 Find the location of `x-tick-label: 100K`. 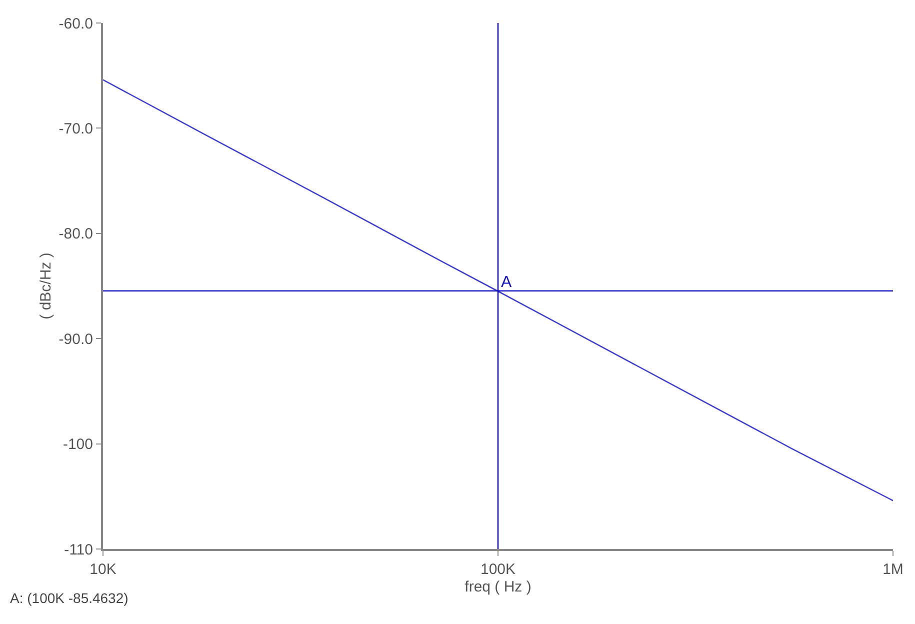

x-tick-label: 100K is located at coordinates (498, 569).